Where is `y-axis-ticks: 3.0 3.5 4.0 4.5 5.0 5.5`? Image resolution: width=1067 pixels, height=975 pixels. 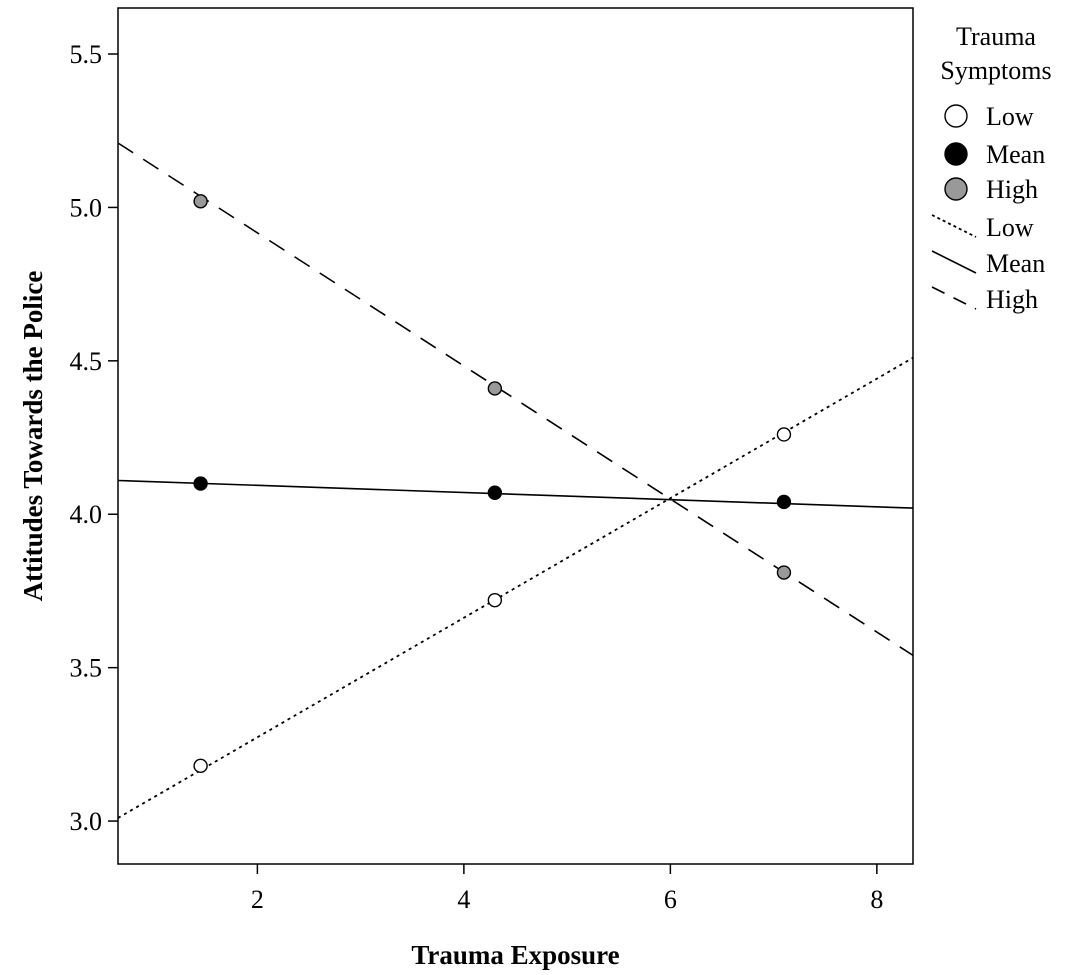
y-axis-ticks: 3.0 3.5 4.0 4.5 5.0 5.5 is located at coordinates (94, 438).